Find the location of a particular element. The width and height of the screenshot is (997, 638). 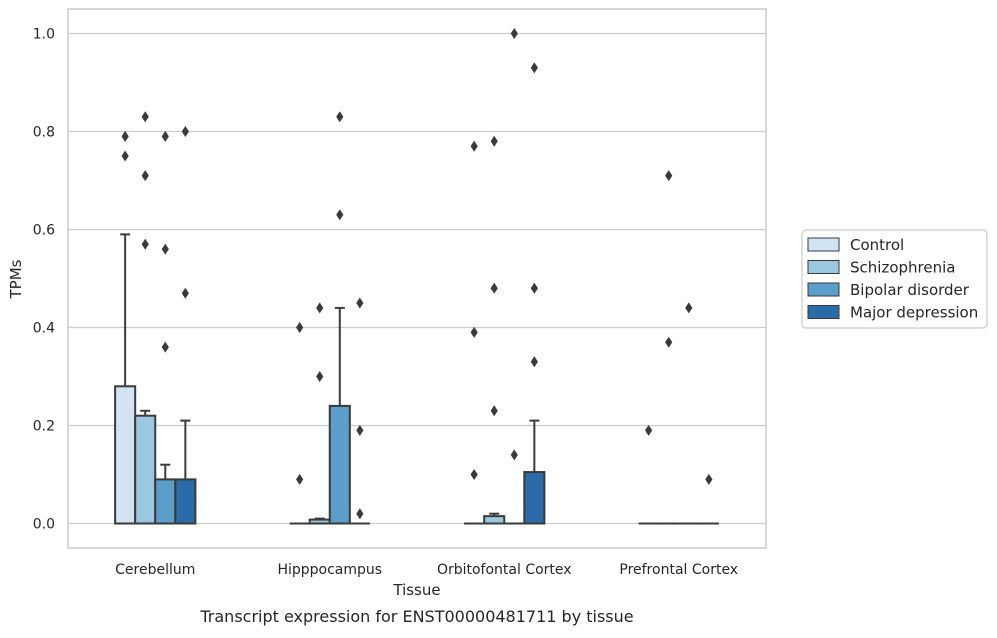

y-tick-label: 0.6 is located at coordinates (44, 231).